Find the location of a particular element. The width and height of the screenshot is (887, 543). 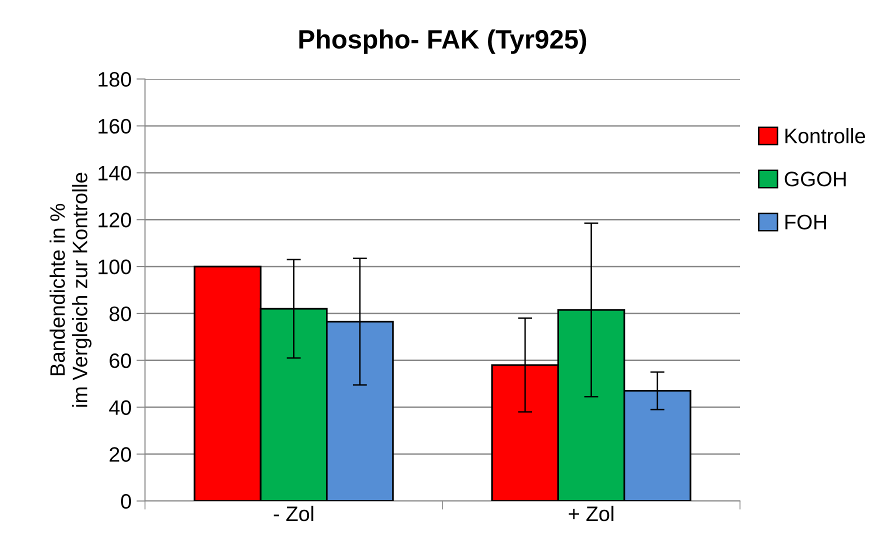

legend-label: GGOH is located at coordinates (815, 179).